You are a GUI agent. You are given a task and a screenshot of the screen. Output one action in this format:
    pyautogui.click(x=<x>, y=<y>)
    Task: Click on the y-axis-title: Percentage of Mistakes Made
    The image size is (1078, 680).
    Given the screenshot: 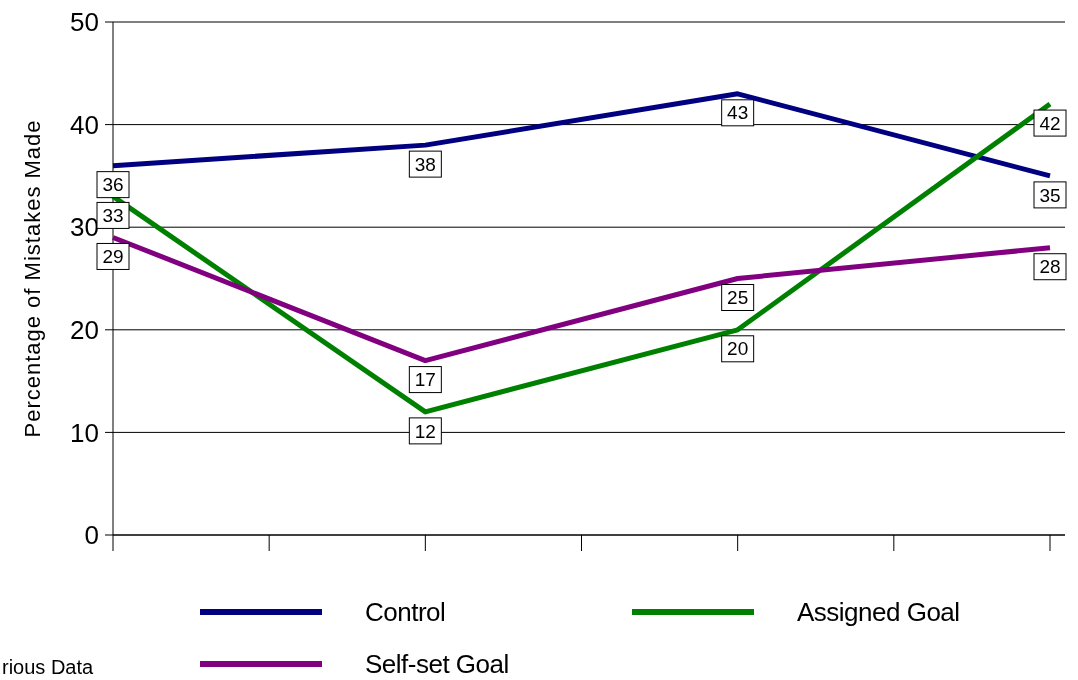 What is the action you would take?
    pyautogui.click(x=32, y=278)
    